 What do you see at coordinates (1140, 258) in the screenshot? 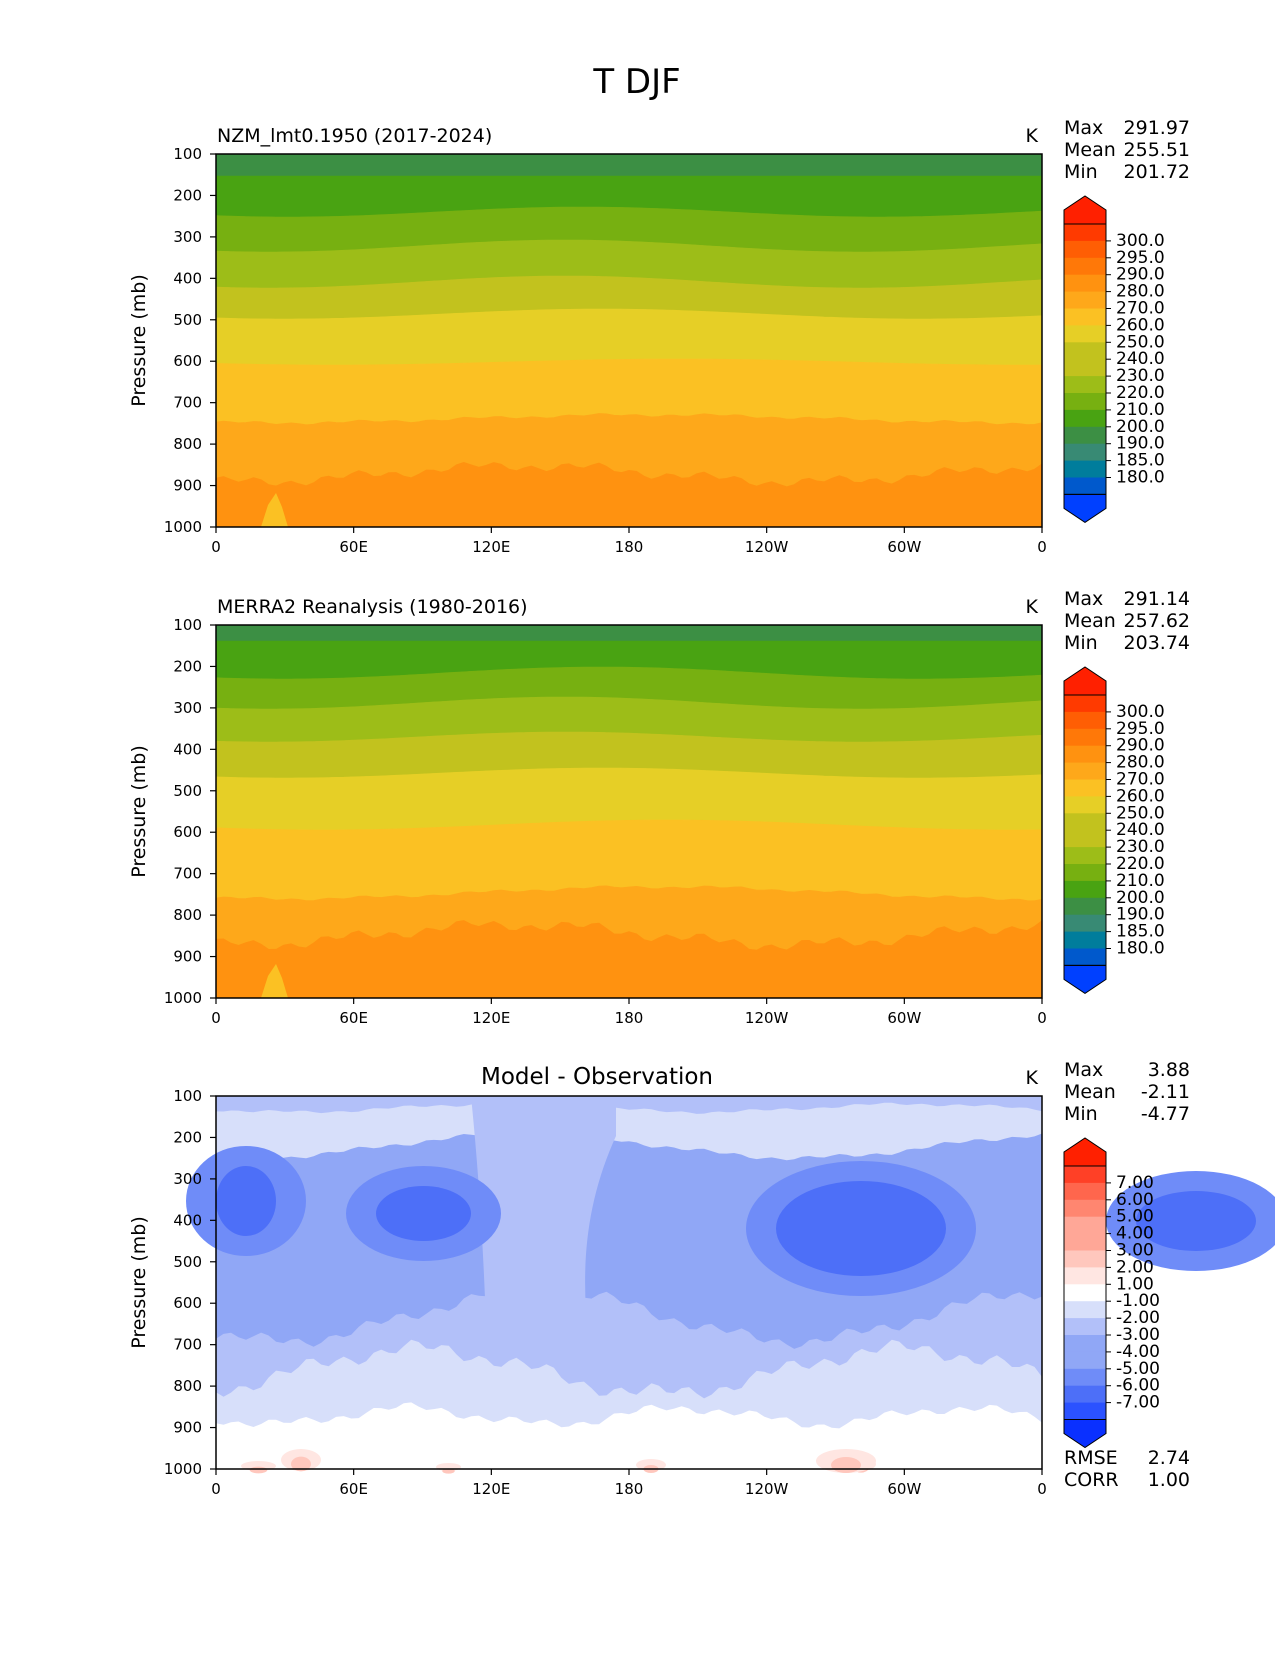
I see `colorbar-label: 295.0` at bounding box center [1140, 258].